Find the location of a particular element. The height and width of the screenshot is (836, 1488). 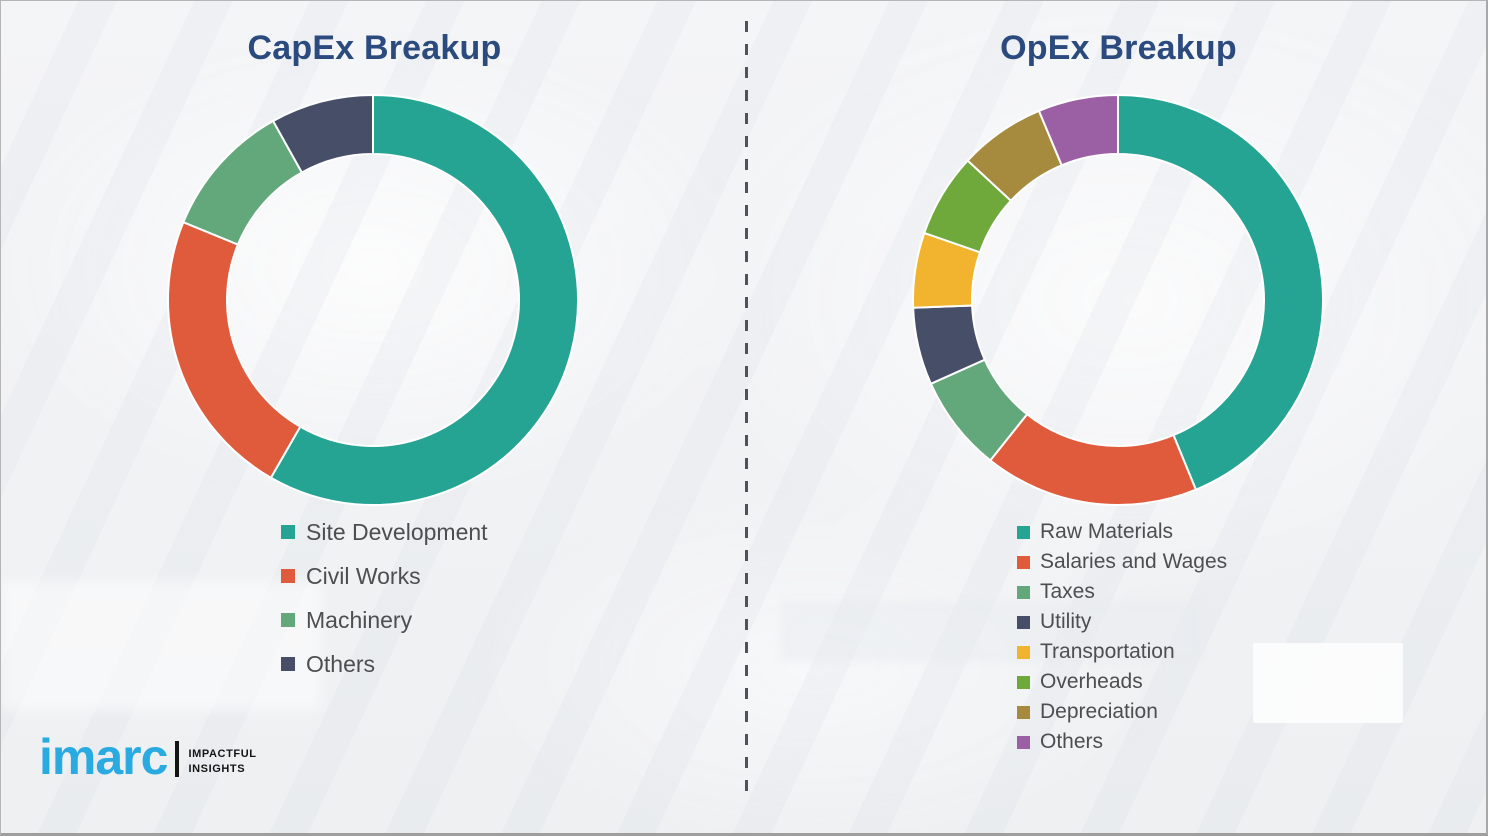

logo-tagline-line2: INSIGHTS is located at coordinates (217, 768).